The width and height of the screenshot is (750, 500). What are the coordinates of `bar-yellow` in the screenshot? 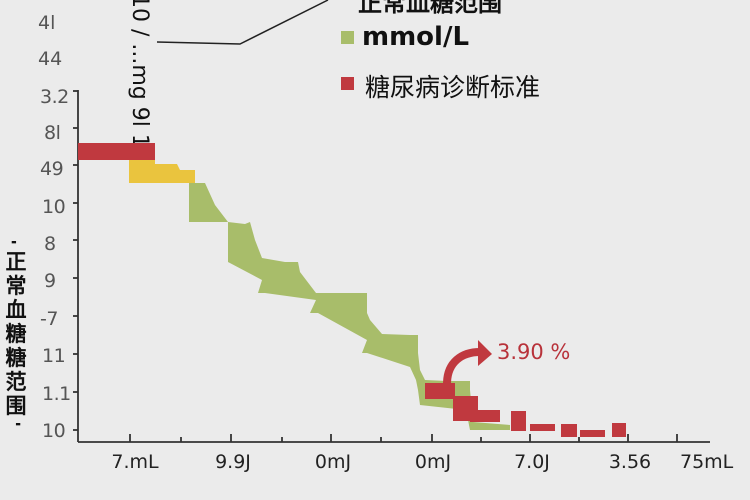 It's located at (162, 184).